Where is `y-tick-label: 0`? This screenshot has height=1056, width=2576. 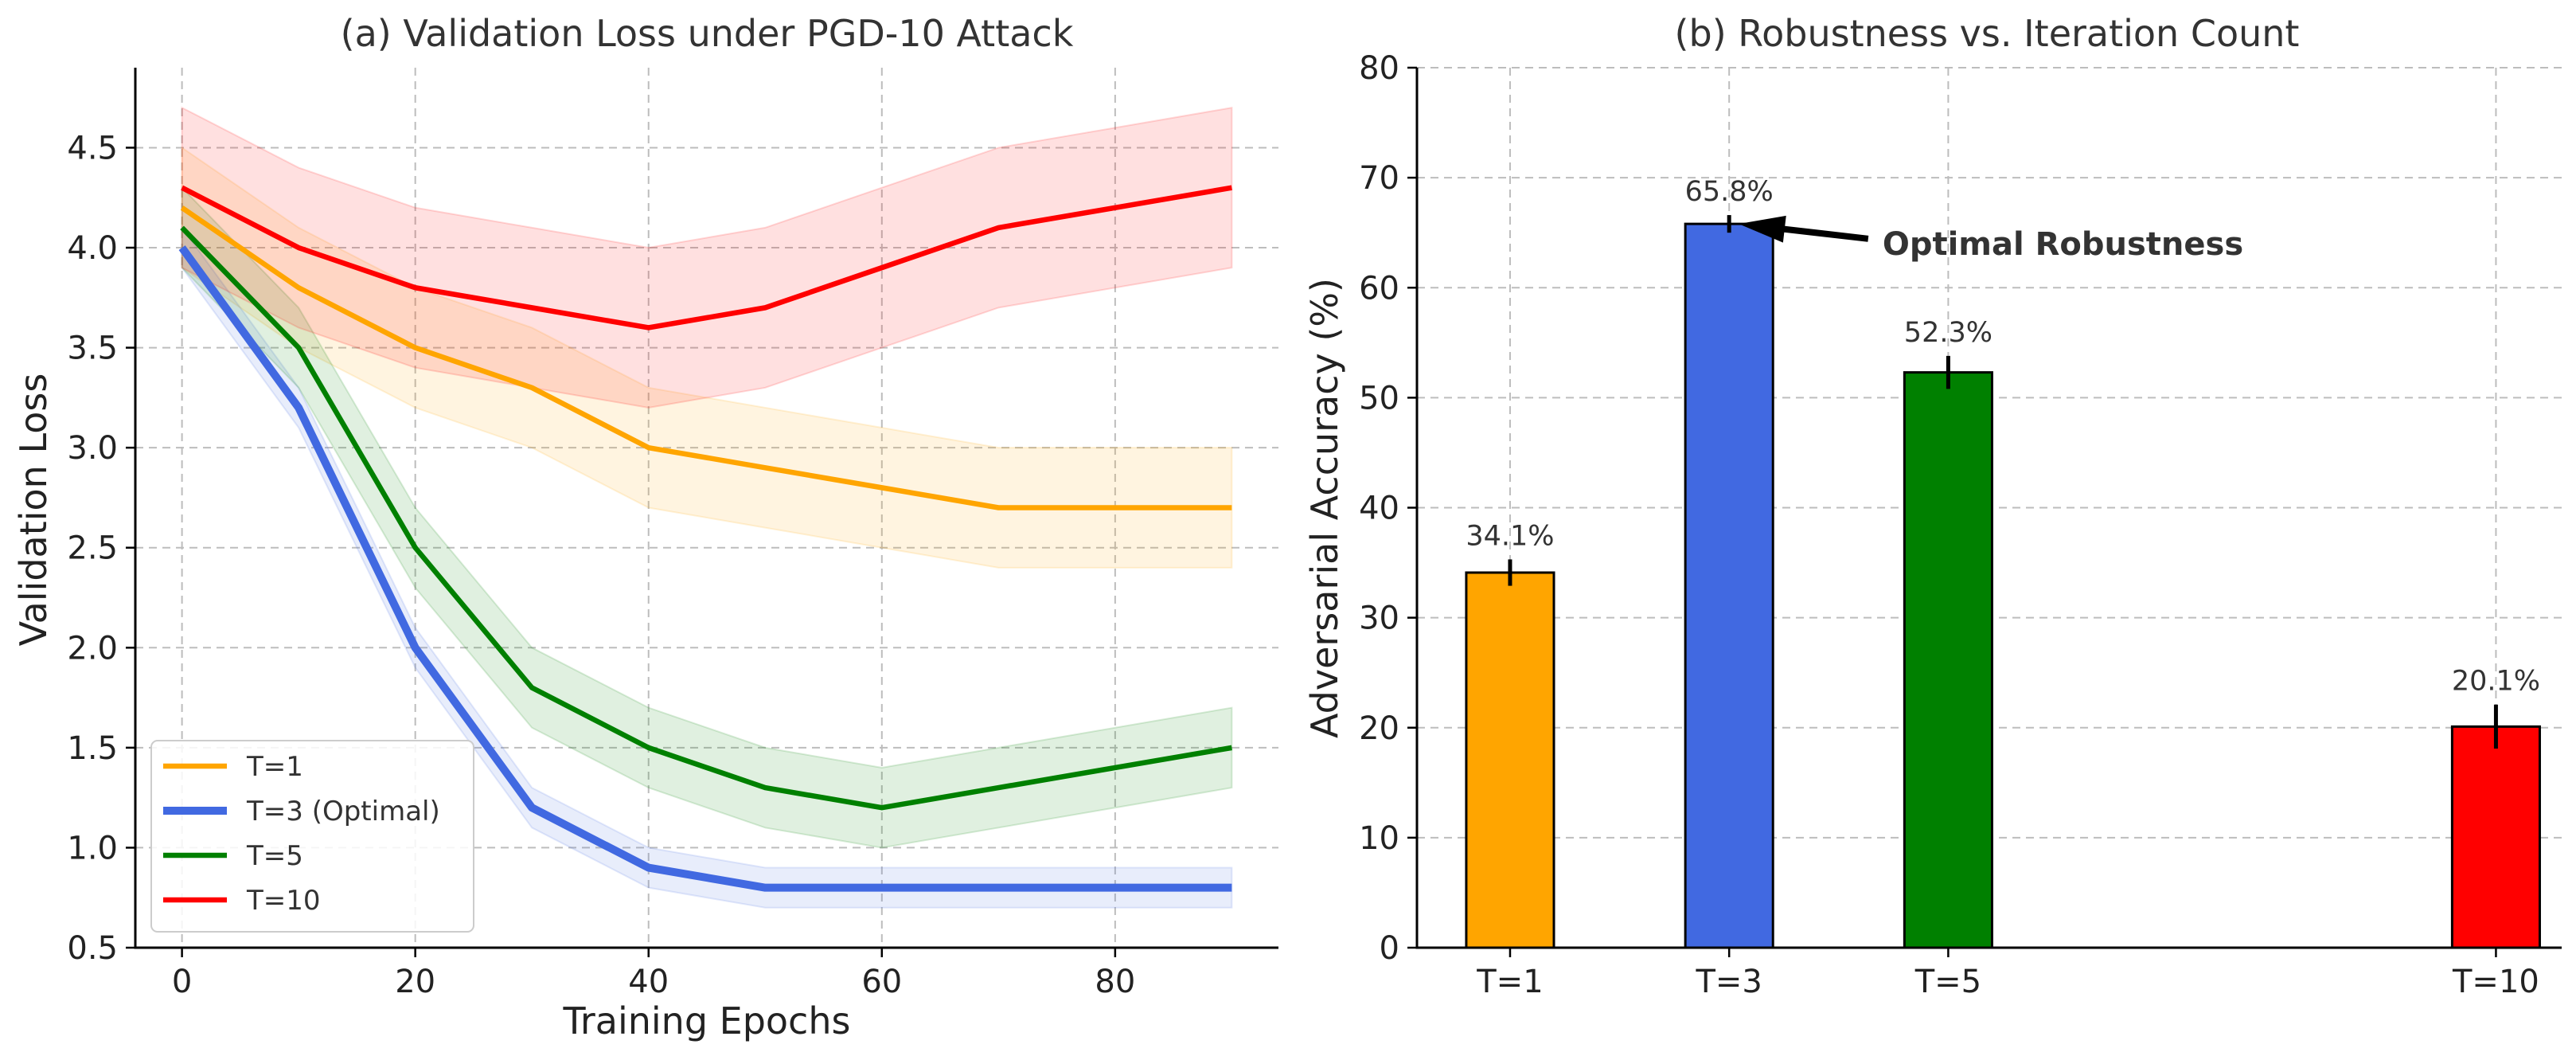
y-tick-label: 0 is located at coordinates (1389, 948).